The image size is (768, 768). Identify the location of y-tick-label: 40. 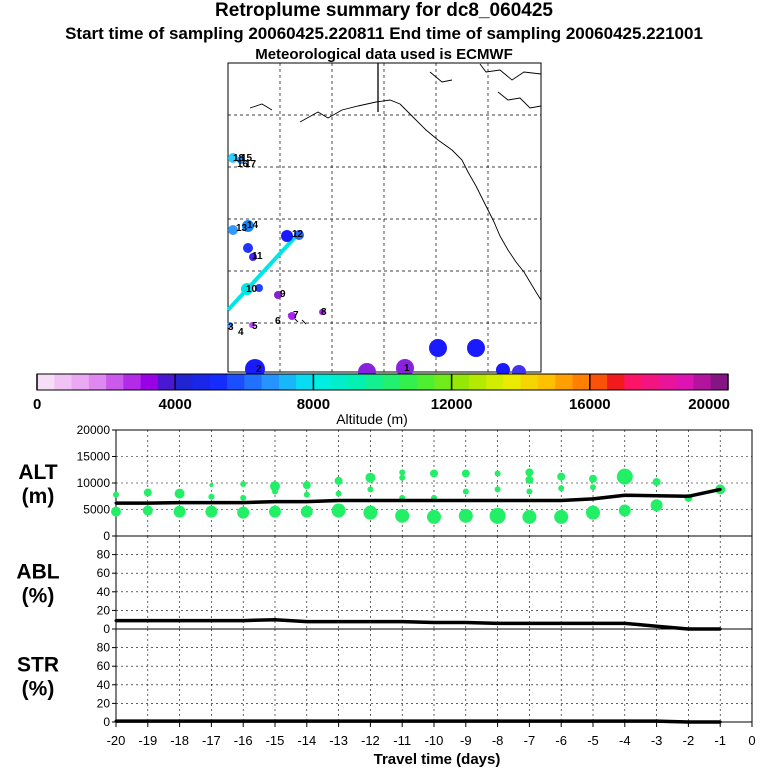
(104, 685).